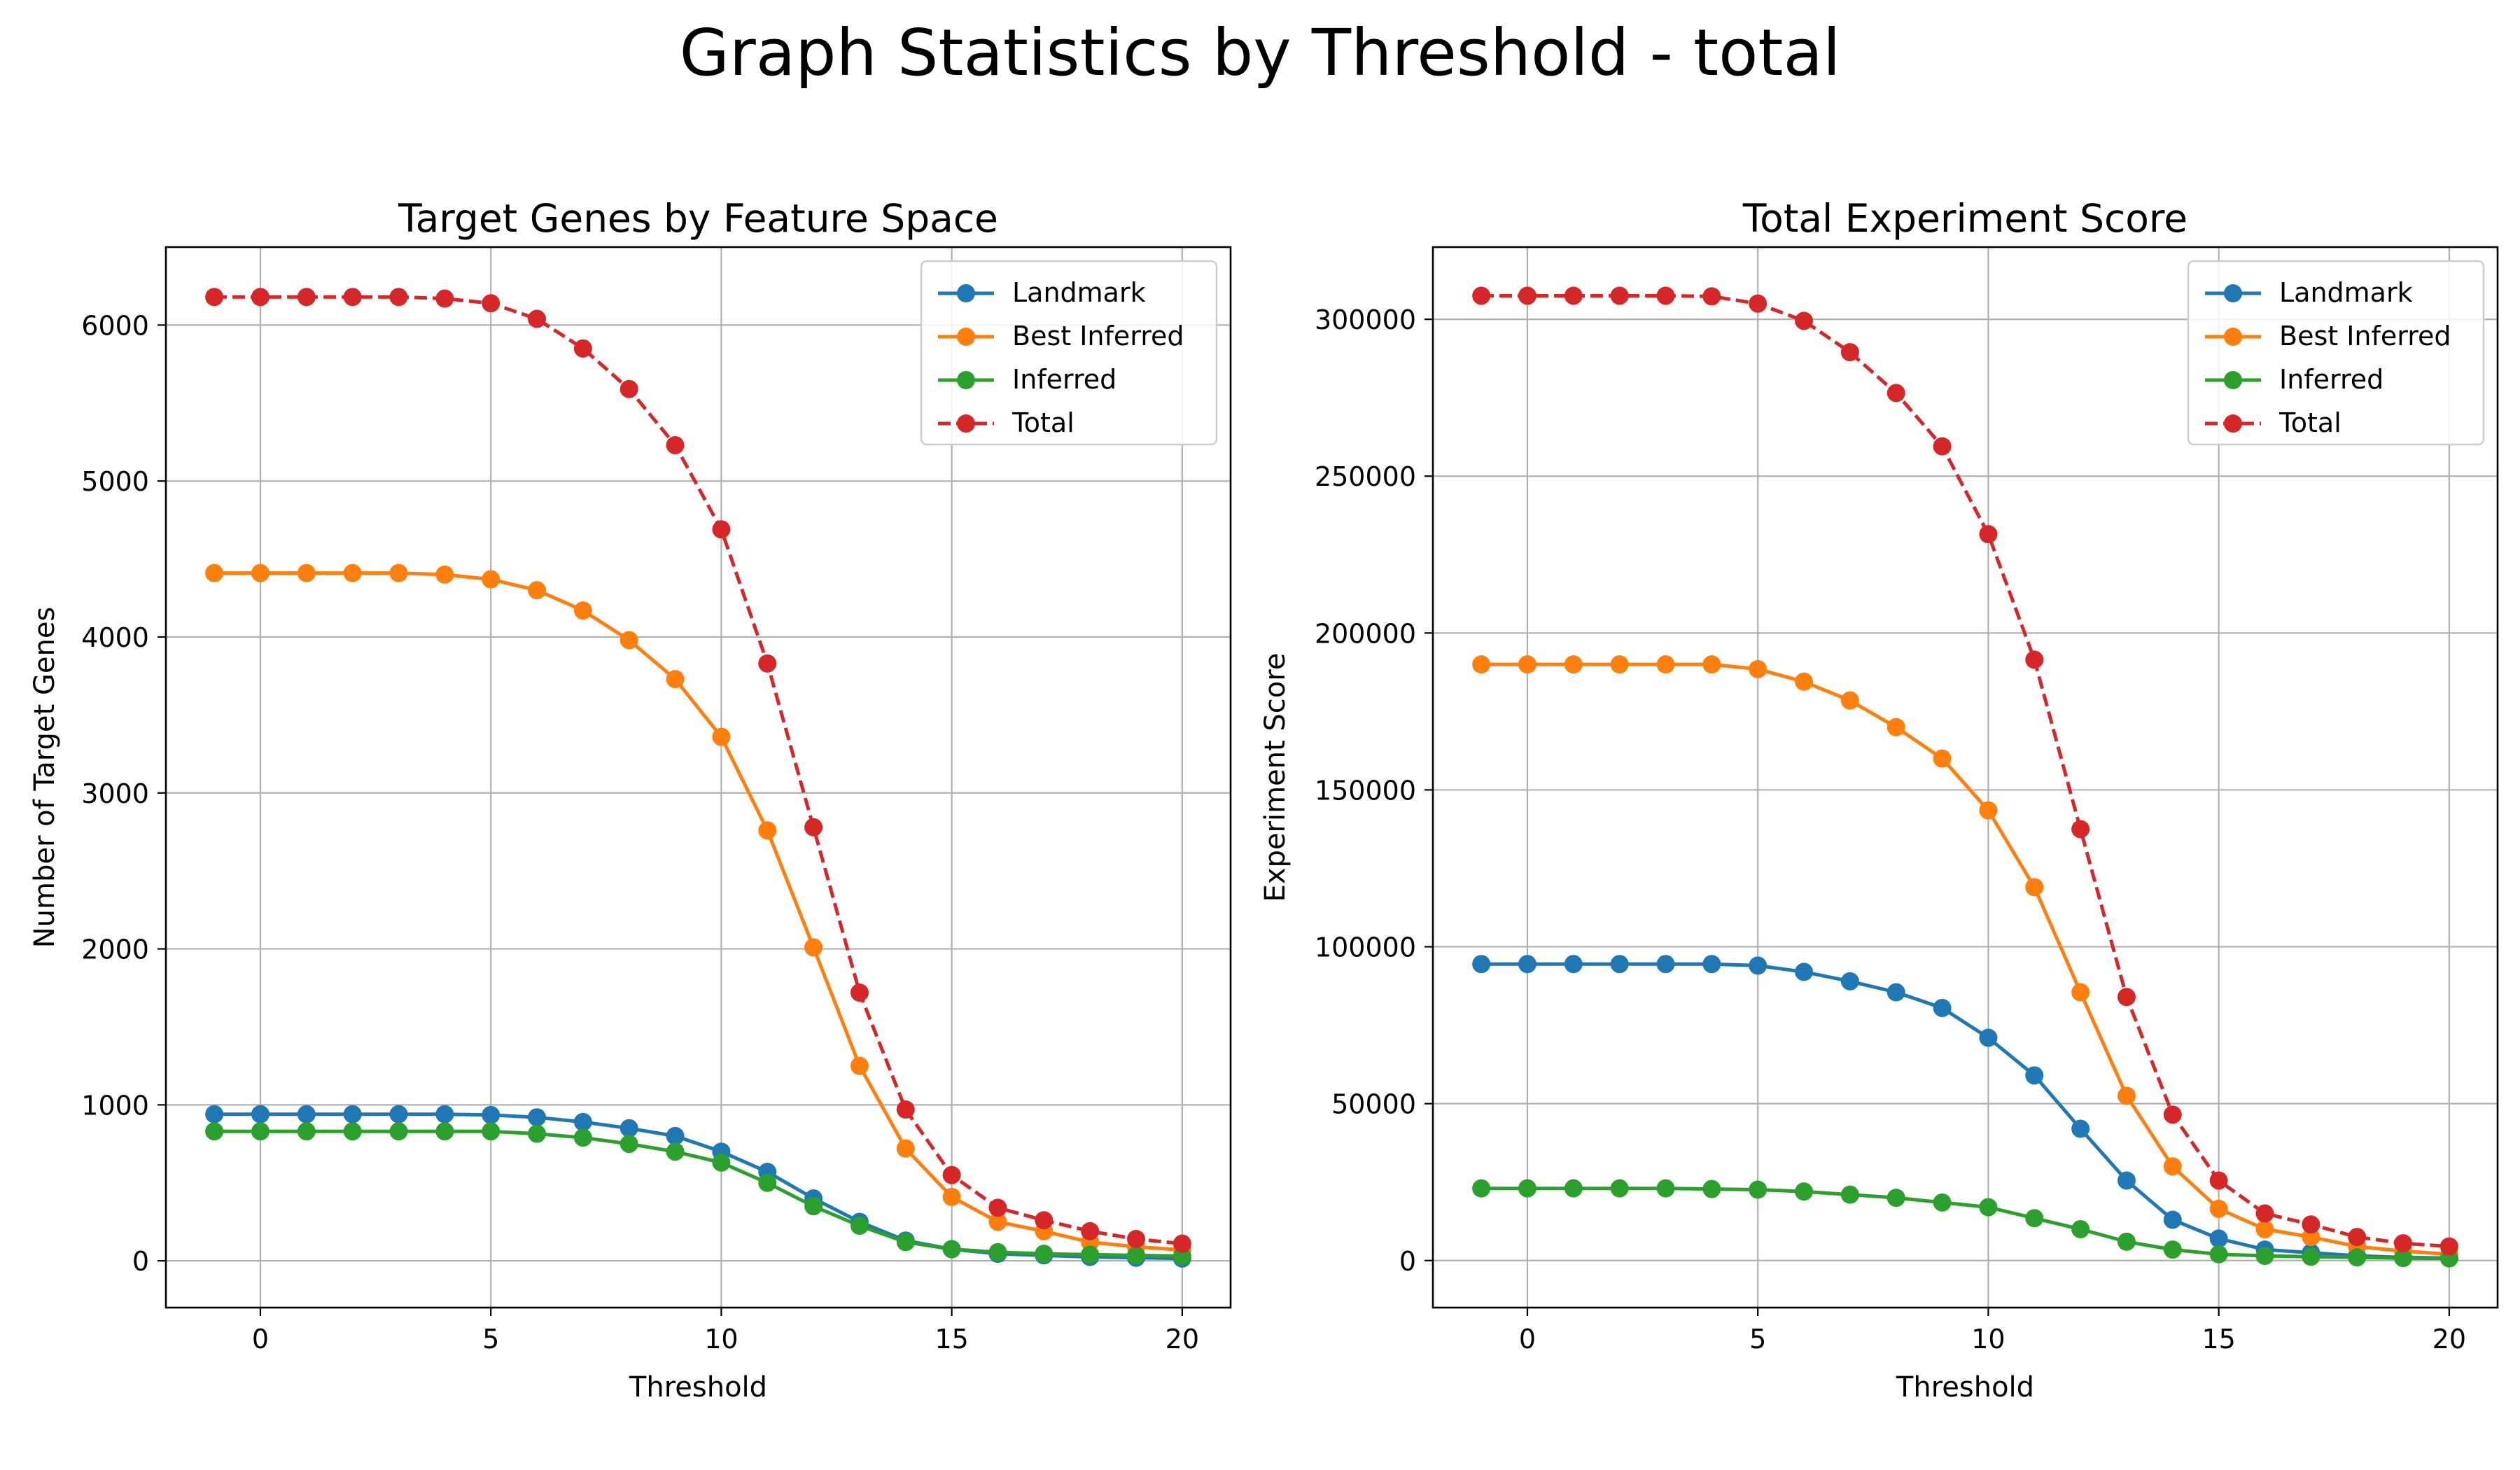 Image resolution: width=2520 pixels, height=1470 pixels. Describe the element at coordinates (260, 1339) in the screenshot. I see `x-tick-label: 0` at that location.